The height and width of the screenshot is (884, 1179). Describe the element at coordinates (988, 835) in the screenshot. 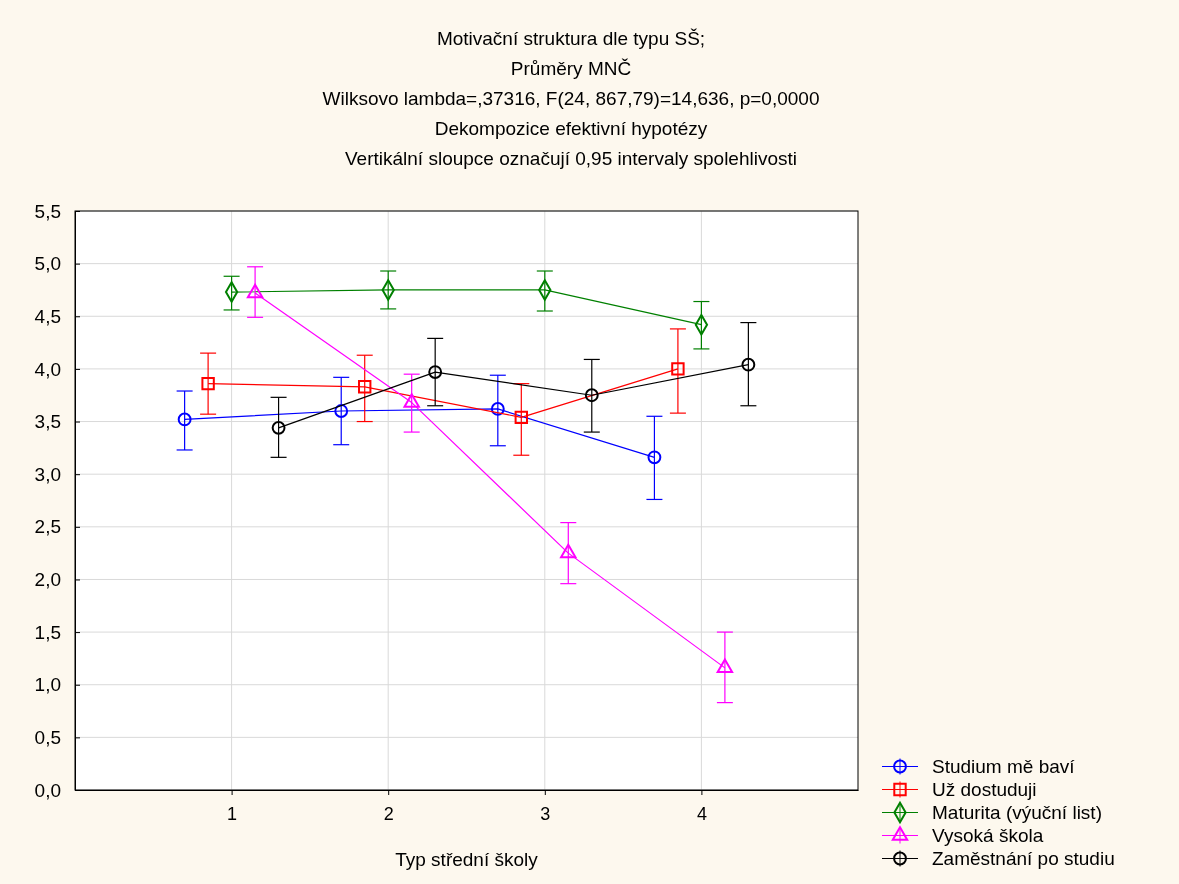

I see `legend-label: Vysoká škola` at that location.